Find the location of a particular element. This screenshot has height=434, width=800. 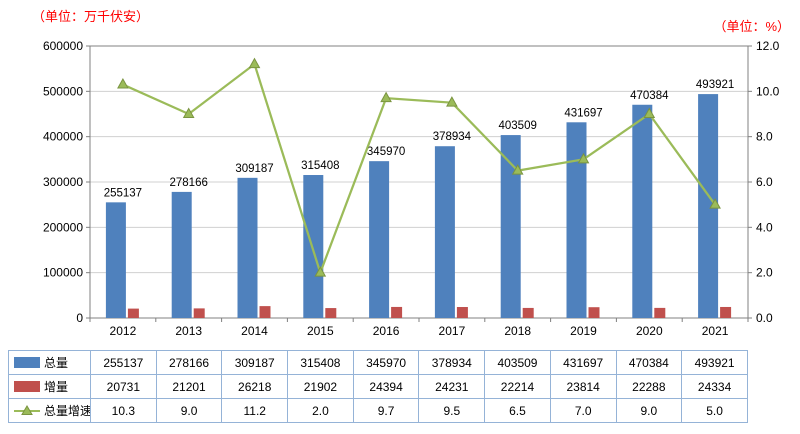

table-value-increment-2012: 20731 is located at coordinates (123, 386).